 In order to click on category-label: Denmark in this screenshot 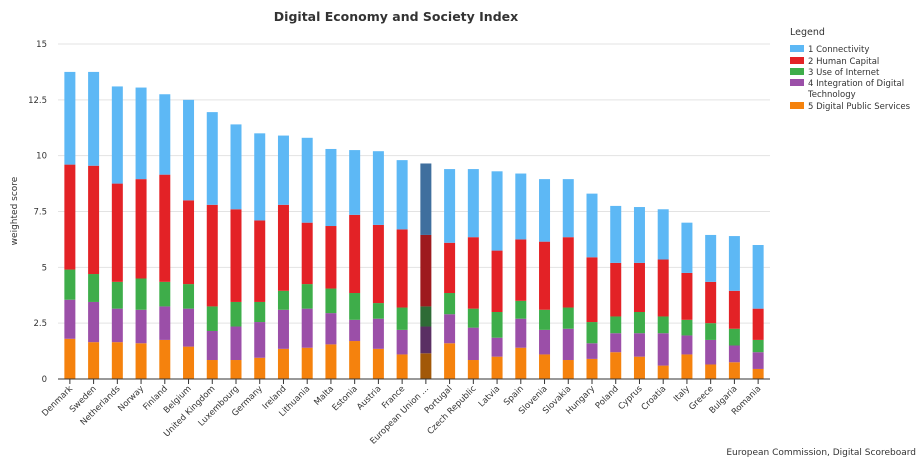, I will do `click(57, 401)`.